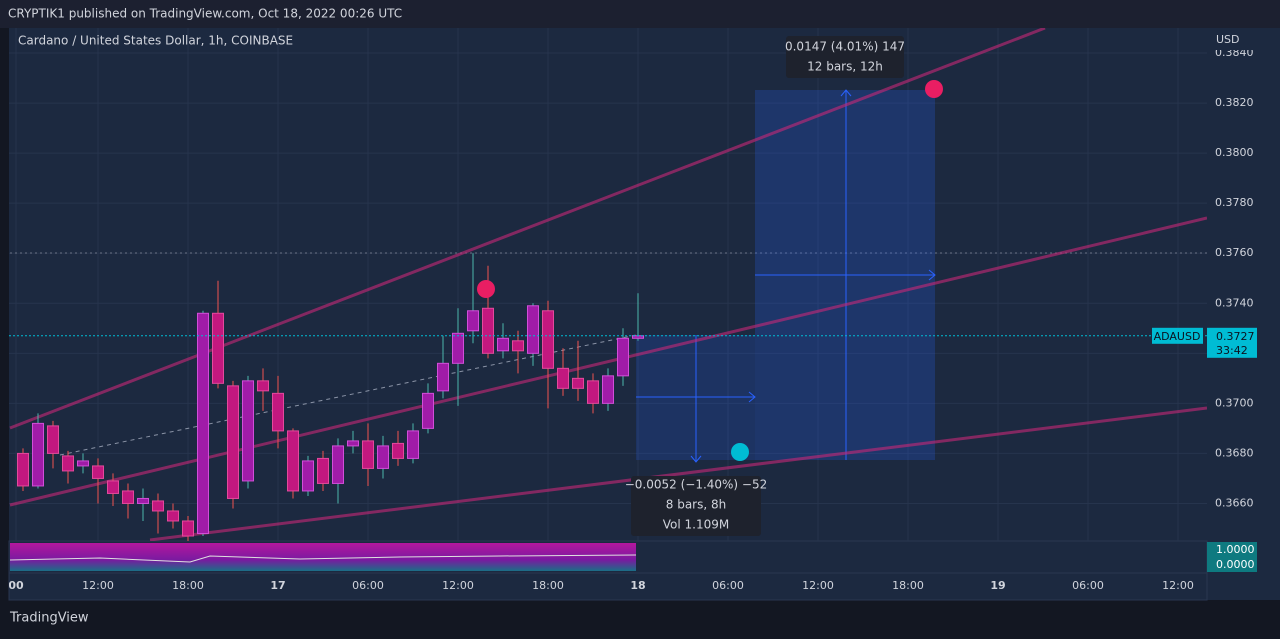 The image size is (1280, 639). What do you see at coordinates (1234, 102) in the screenshot?
I see `y-tick-label: 0.3820` at bounding box center [1234, 102].